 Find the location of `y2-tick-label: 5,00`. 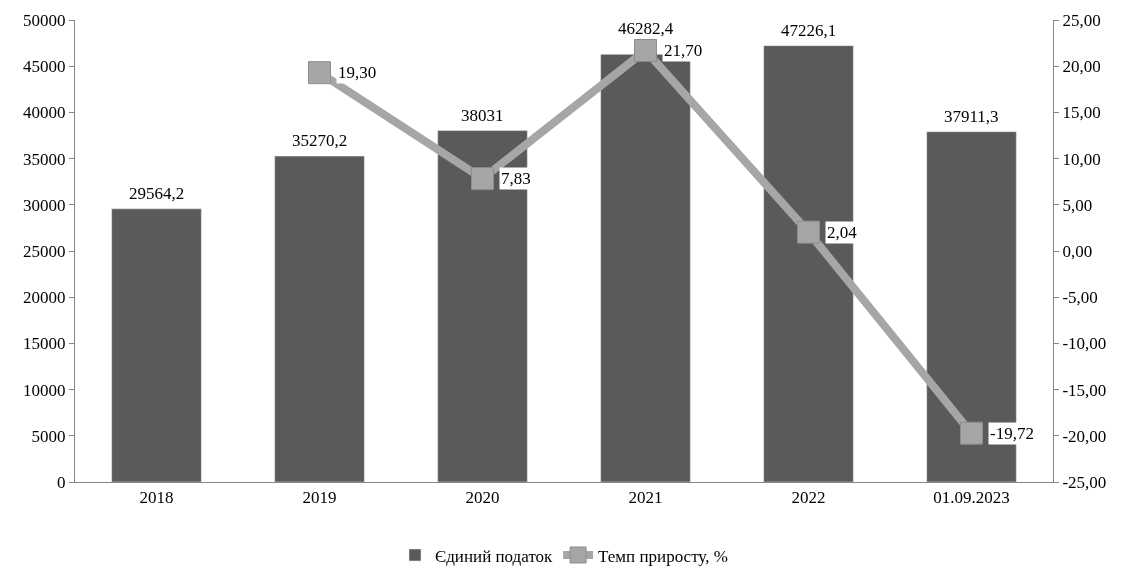

y2-tick-label: 5,00 is located at coordinates (1077, 205).